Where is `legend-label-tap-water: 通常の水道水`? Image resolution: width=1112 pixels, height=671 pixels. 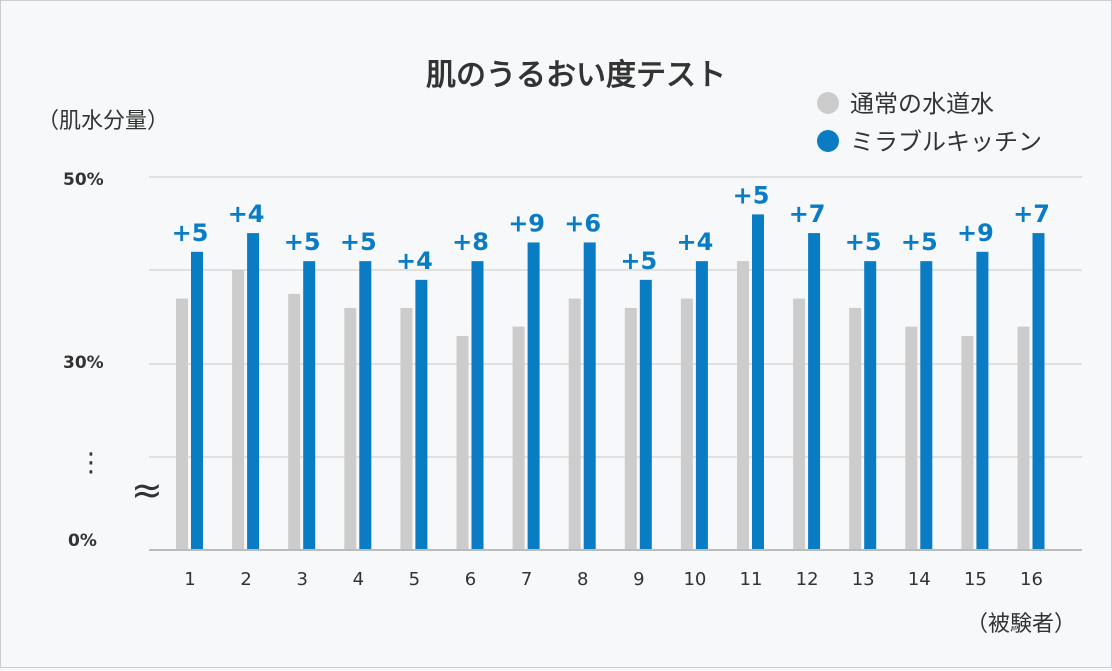
legend-label-tap-water: 通常の水道水 is located at coordinates (922, 104).